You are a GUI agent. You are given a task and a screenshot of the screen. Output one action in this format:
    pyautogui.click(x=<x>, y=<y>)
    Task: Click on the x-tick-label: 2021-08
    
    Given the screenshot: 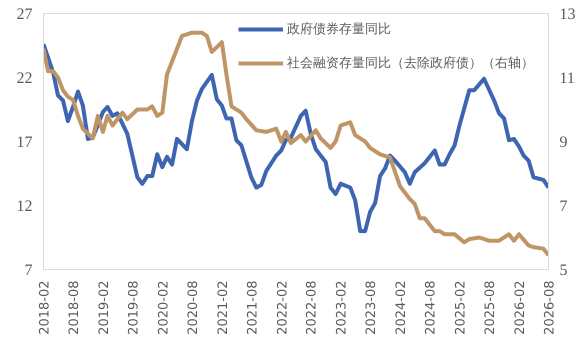 What is the action you would take?
    pyautogui.click(x=252, y=307)
    